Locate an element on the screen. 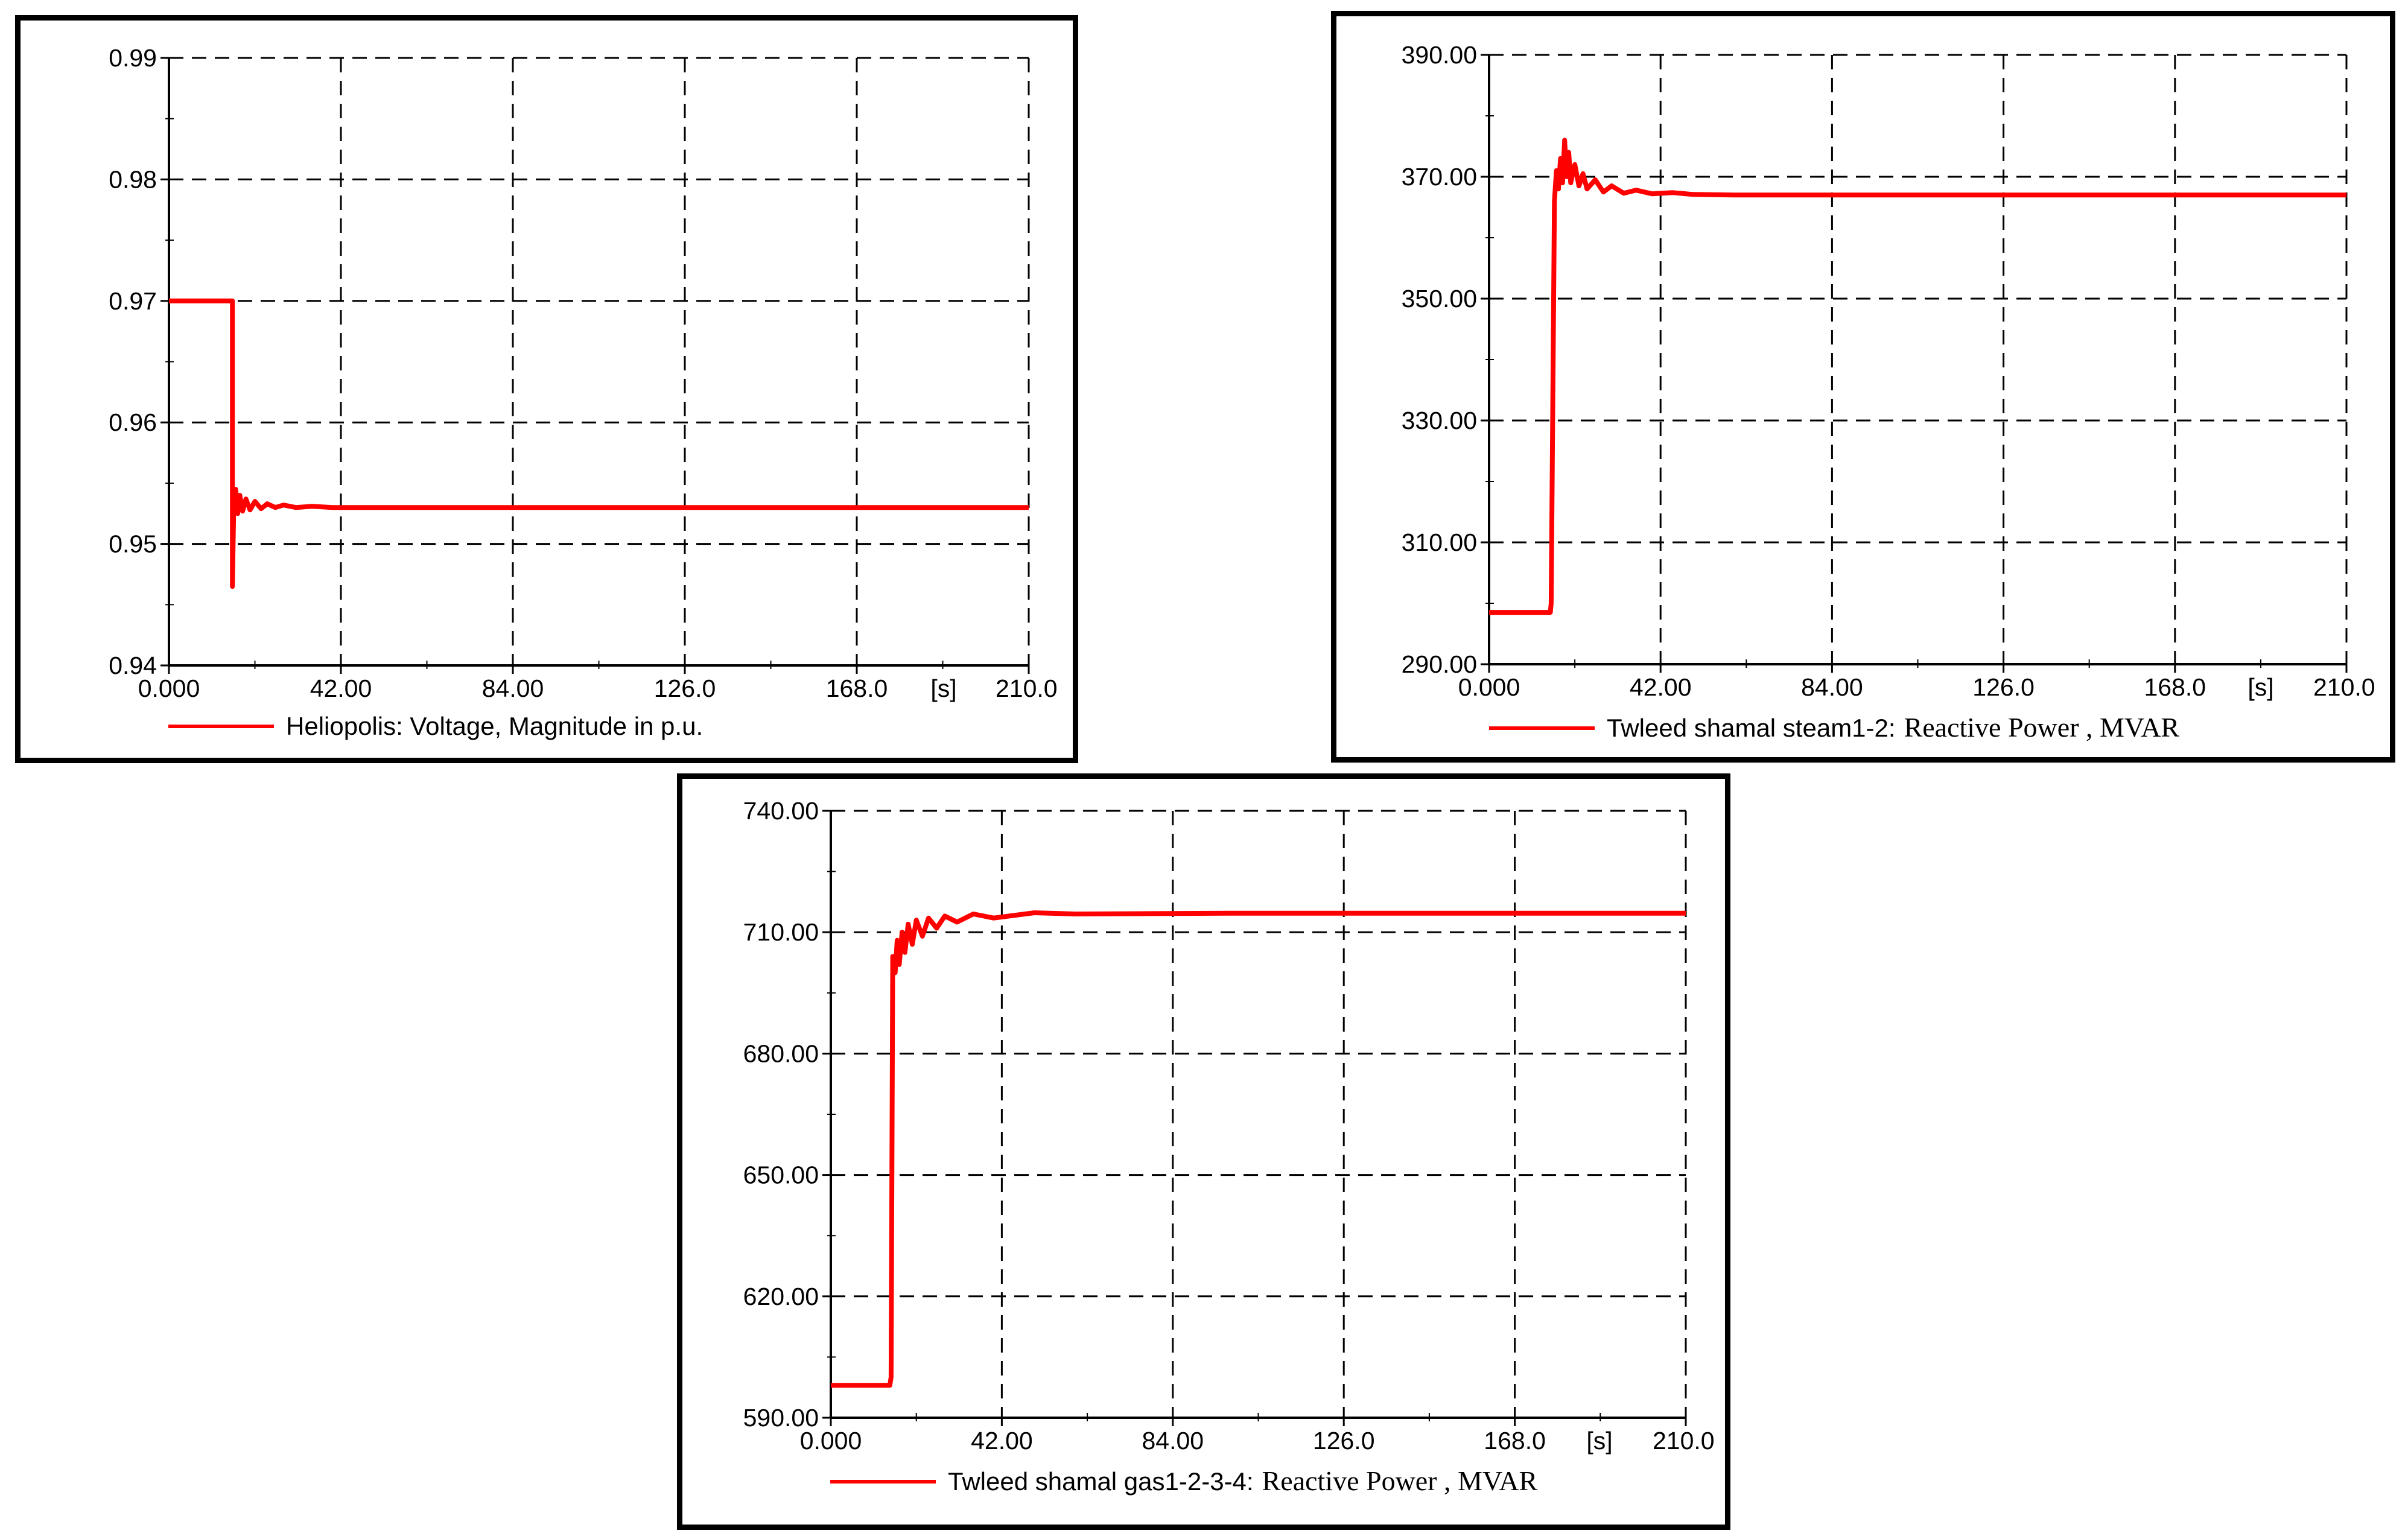 Image resolution: width=2408 pixels, height=1539 pixels. y-tick-label: 650.00 is located at coordinates (781, 1175).